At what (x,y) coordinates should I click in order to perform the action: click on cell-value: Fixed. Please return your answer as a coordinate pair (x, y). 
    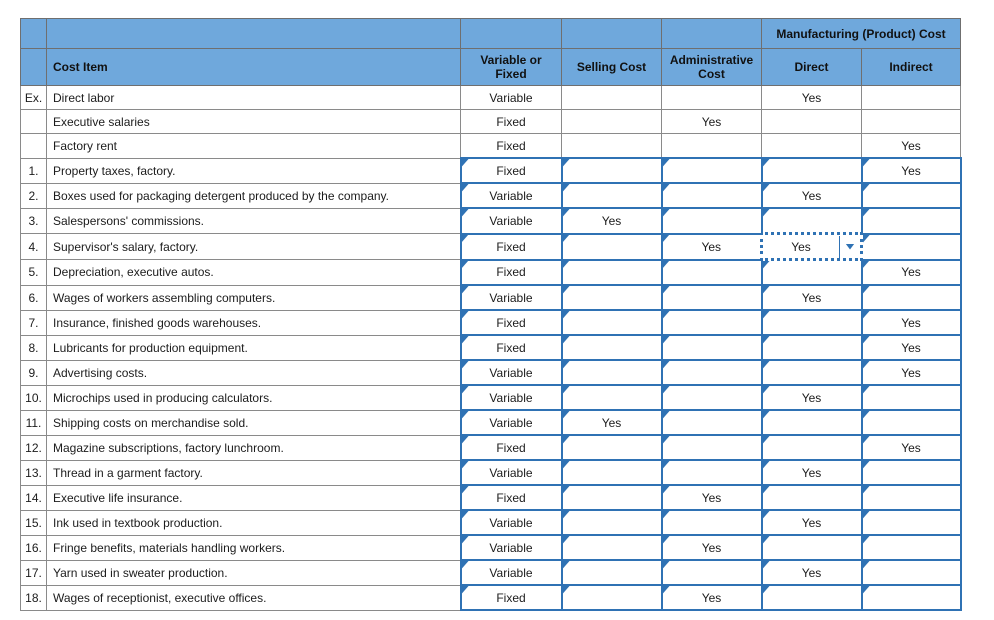
    Looking at the image, I should click on (511, 347).